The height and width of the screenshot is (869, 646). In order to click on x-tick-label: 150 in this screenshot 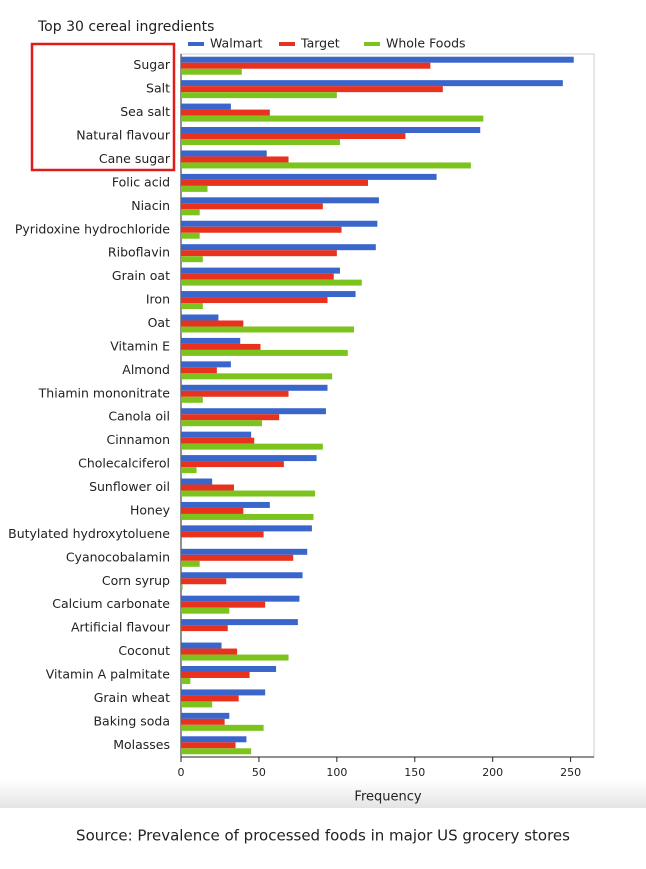, I will do `click(414, 772)`.